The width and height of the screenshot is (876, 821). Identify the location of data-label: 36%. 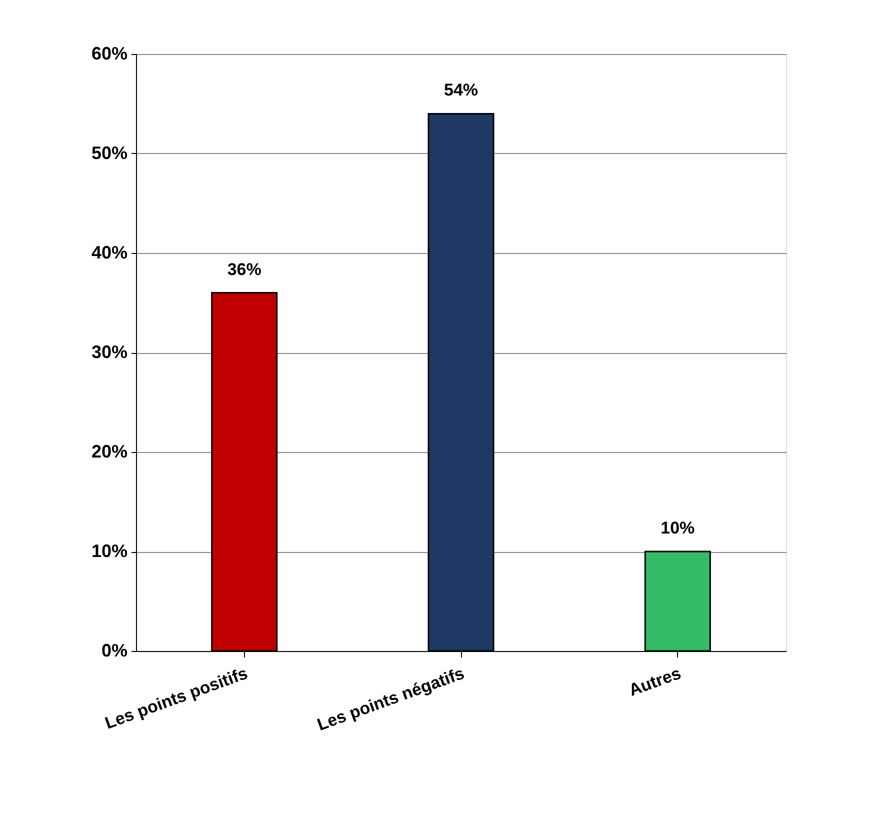
(244, 269).